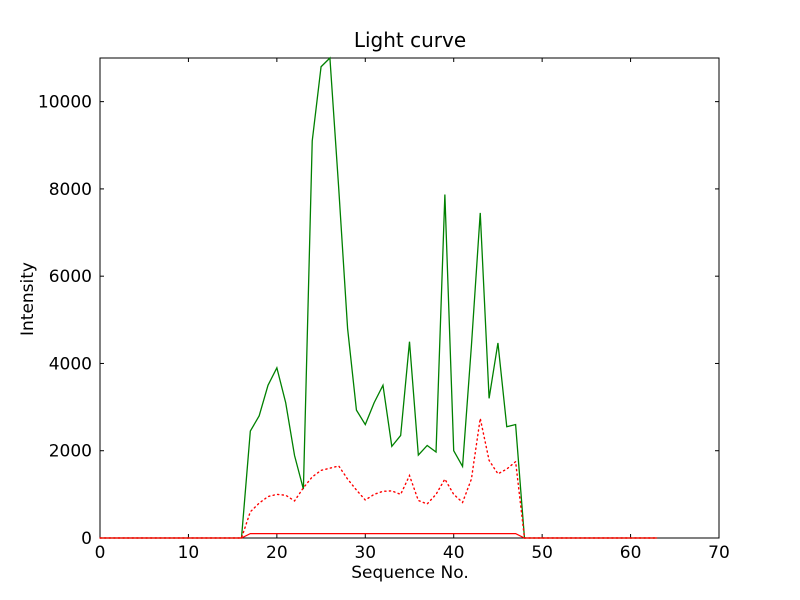  I want to click on x-axis-label: Sequence No., so click(410, 573).